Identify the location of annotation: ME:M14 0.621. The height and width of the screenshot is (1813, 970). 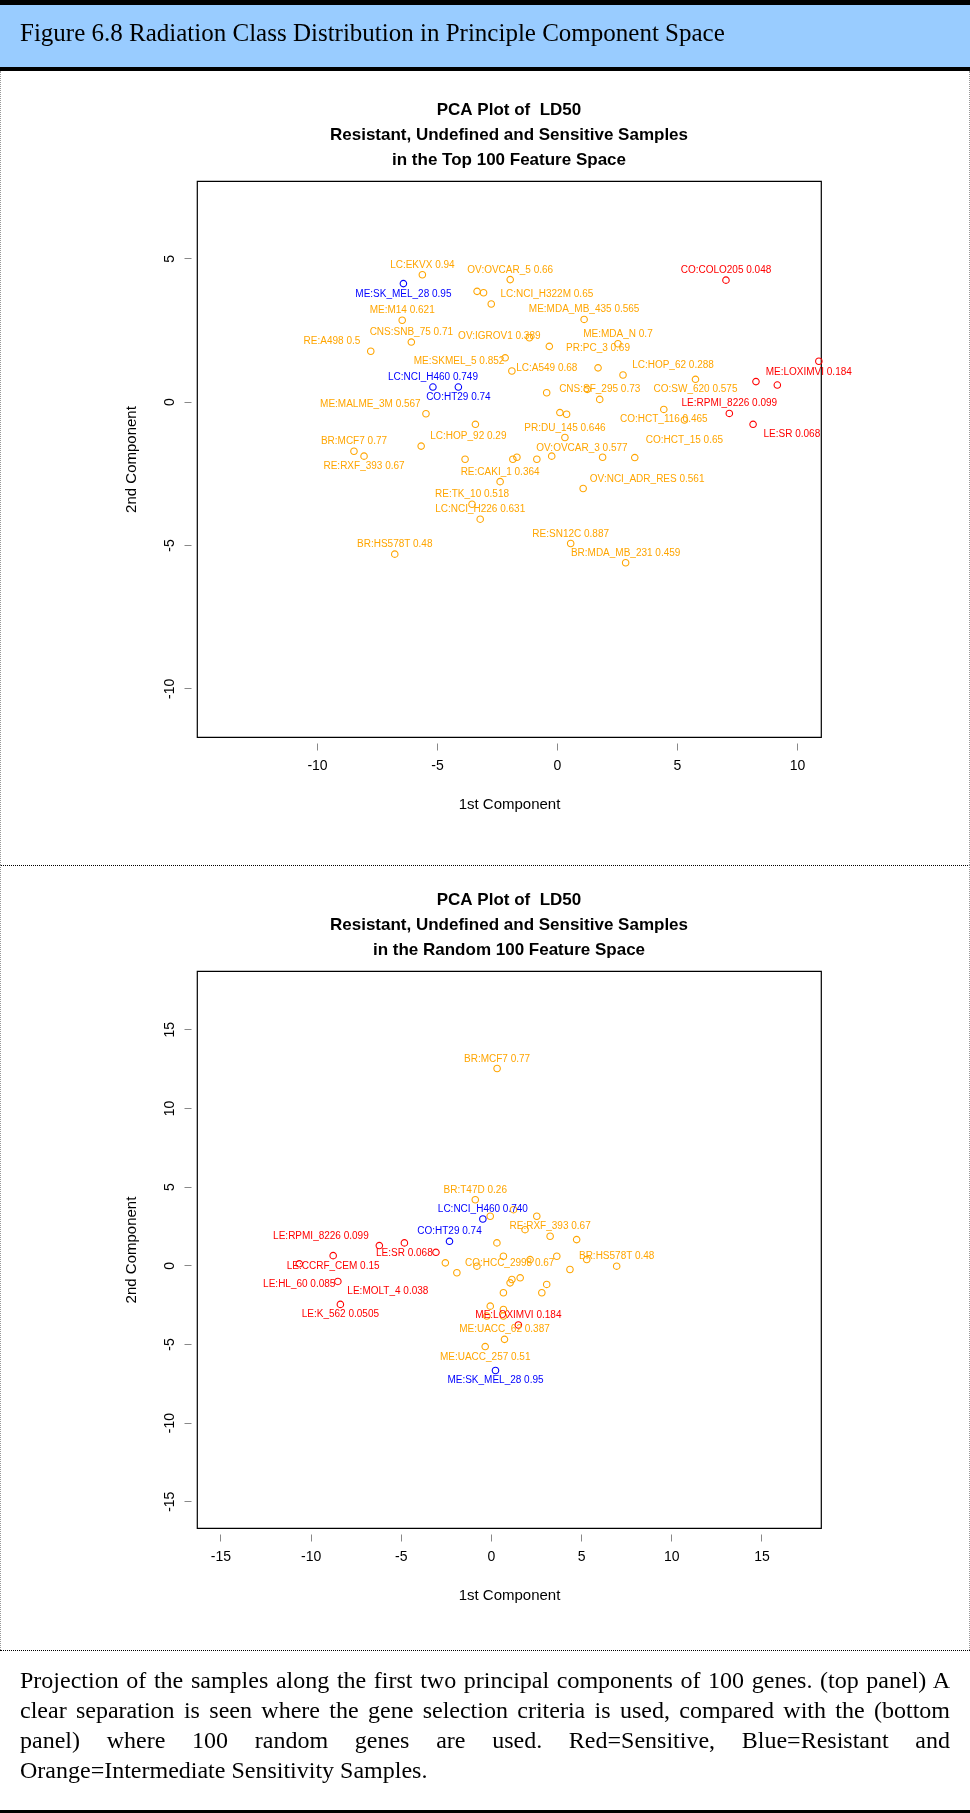
(402, 310).